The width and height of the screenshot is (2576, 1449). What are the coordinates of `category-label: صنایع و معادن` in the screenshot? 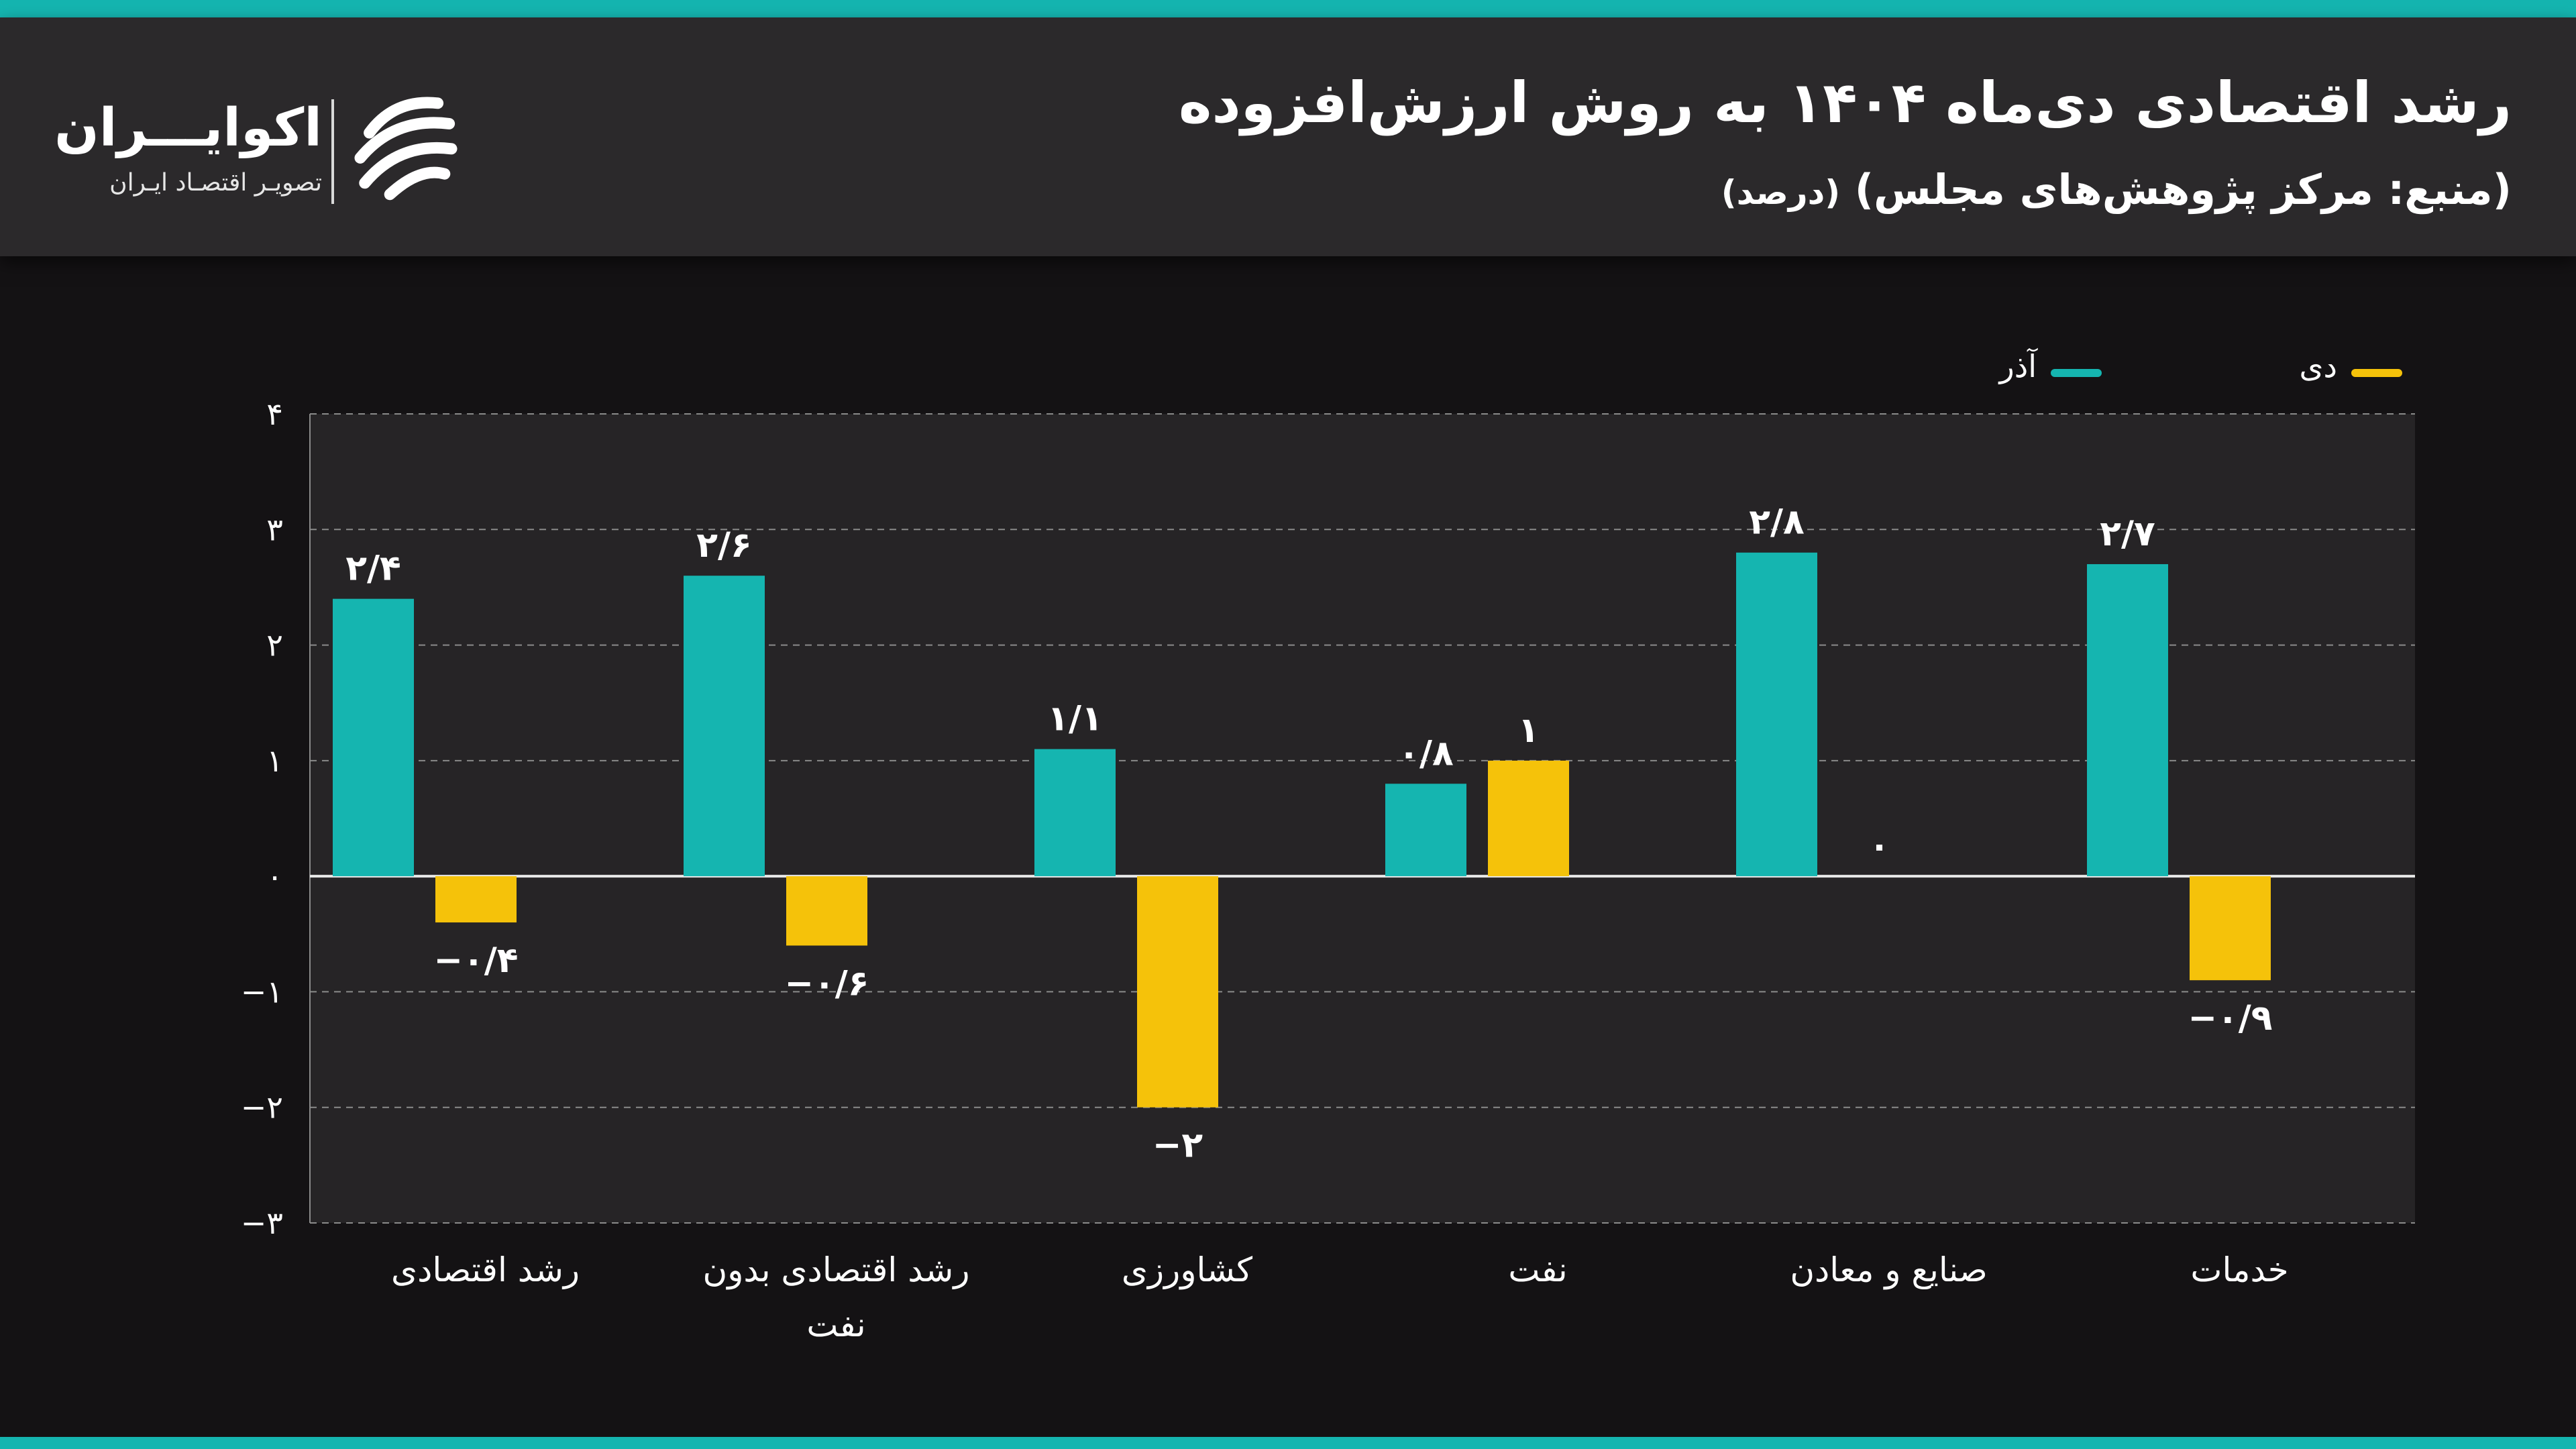 It's located at (1888, 1270).